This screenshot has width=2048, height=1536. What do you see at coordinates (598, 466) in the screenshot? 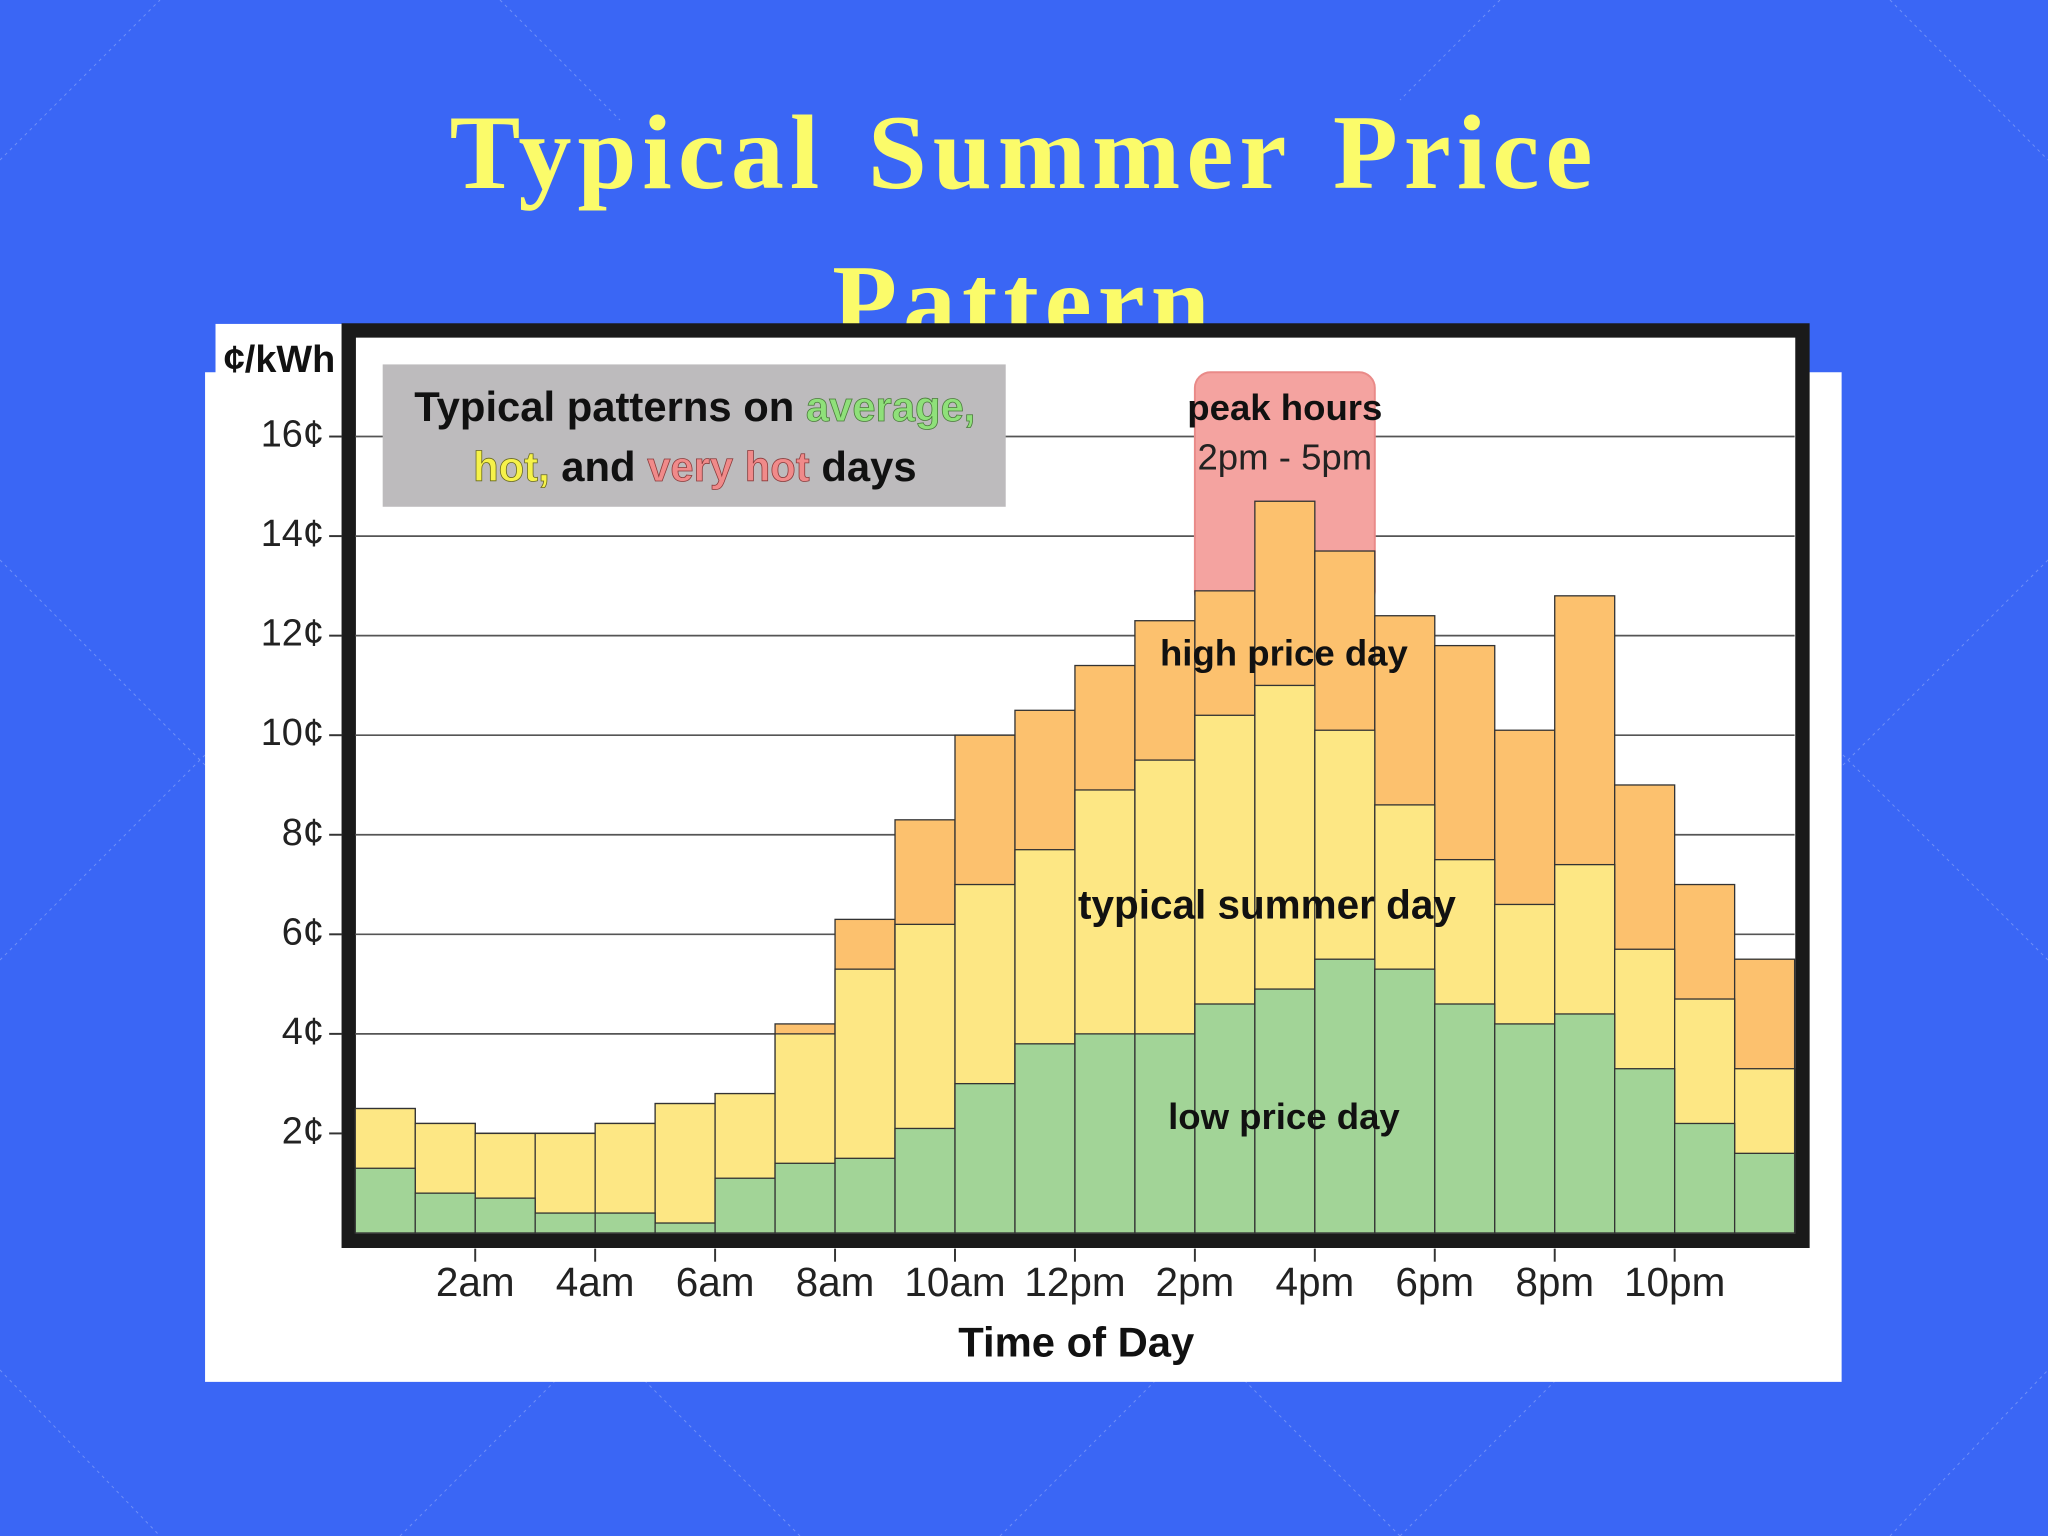
I see `note-text: and` at bounding box center [598, 466].